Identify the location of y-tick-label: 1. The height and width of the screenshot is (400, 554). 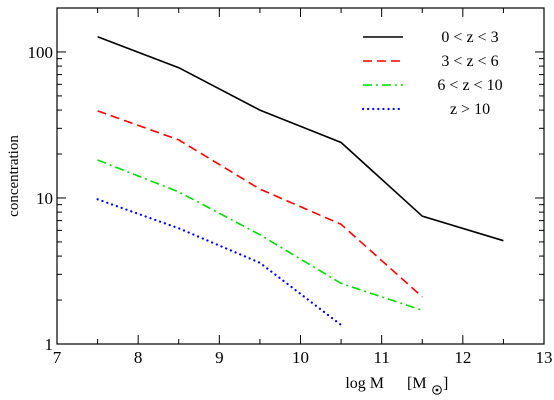
(49, 344).